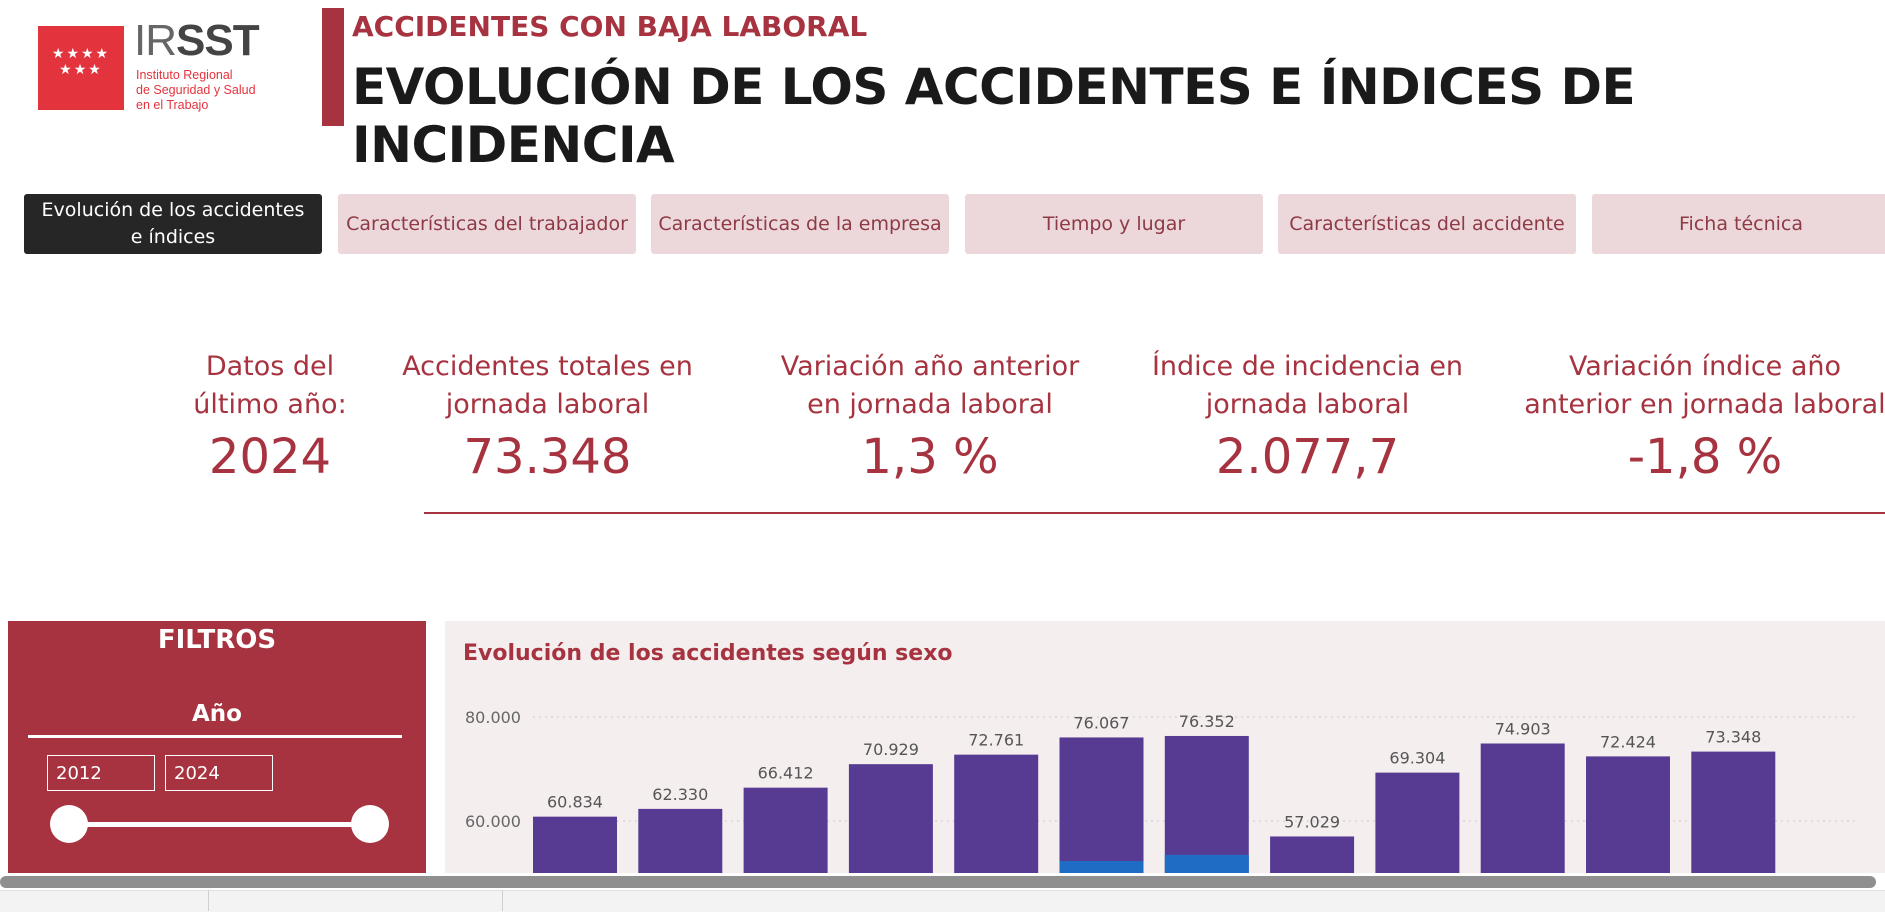 This screenshot has height=912, width=1885. I want to click on tab-accidente: Características del accidente, so click(1427, 224).